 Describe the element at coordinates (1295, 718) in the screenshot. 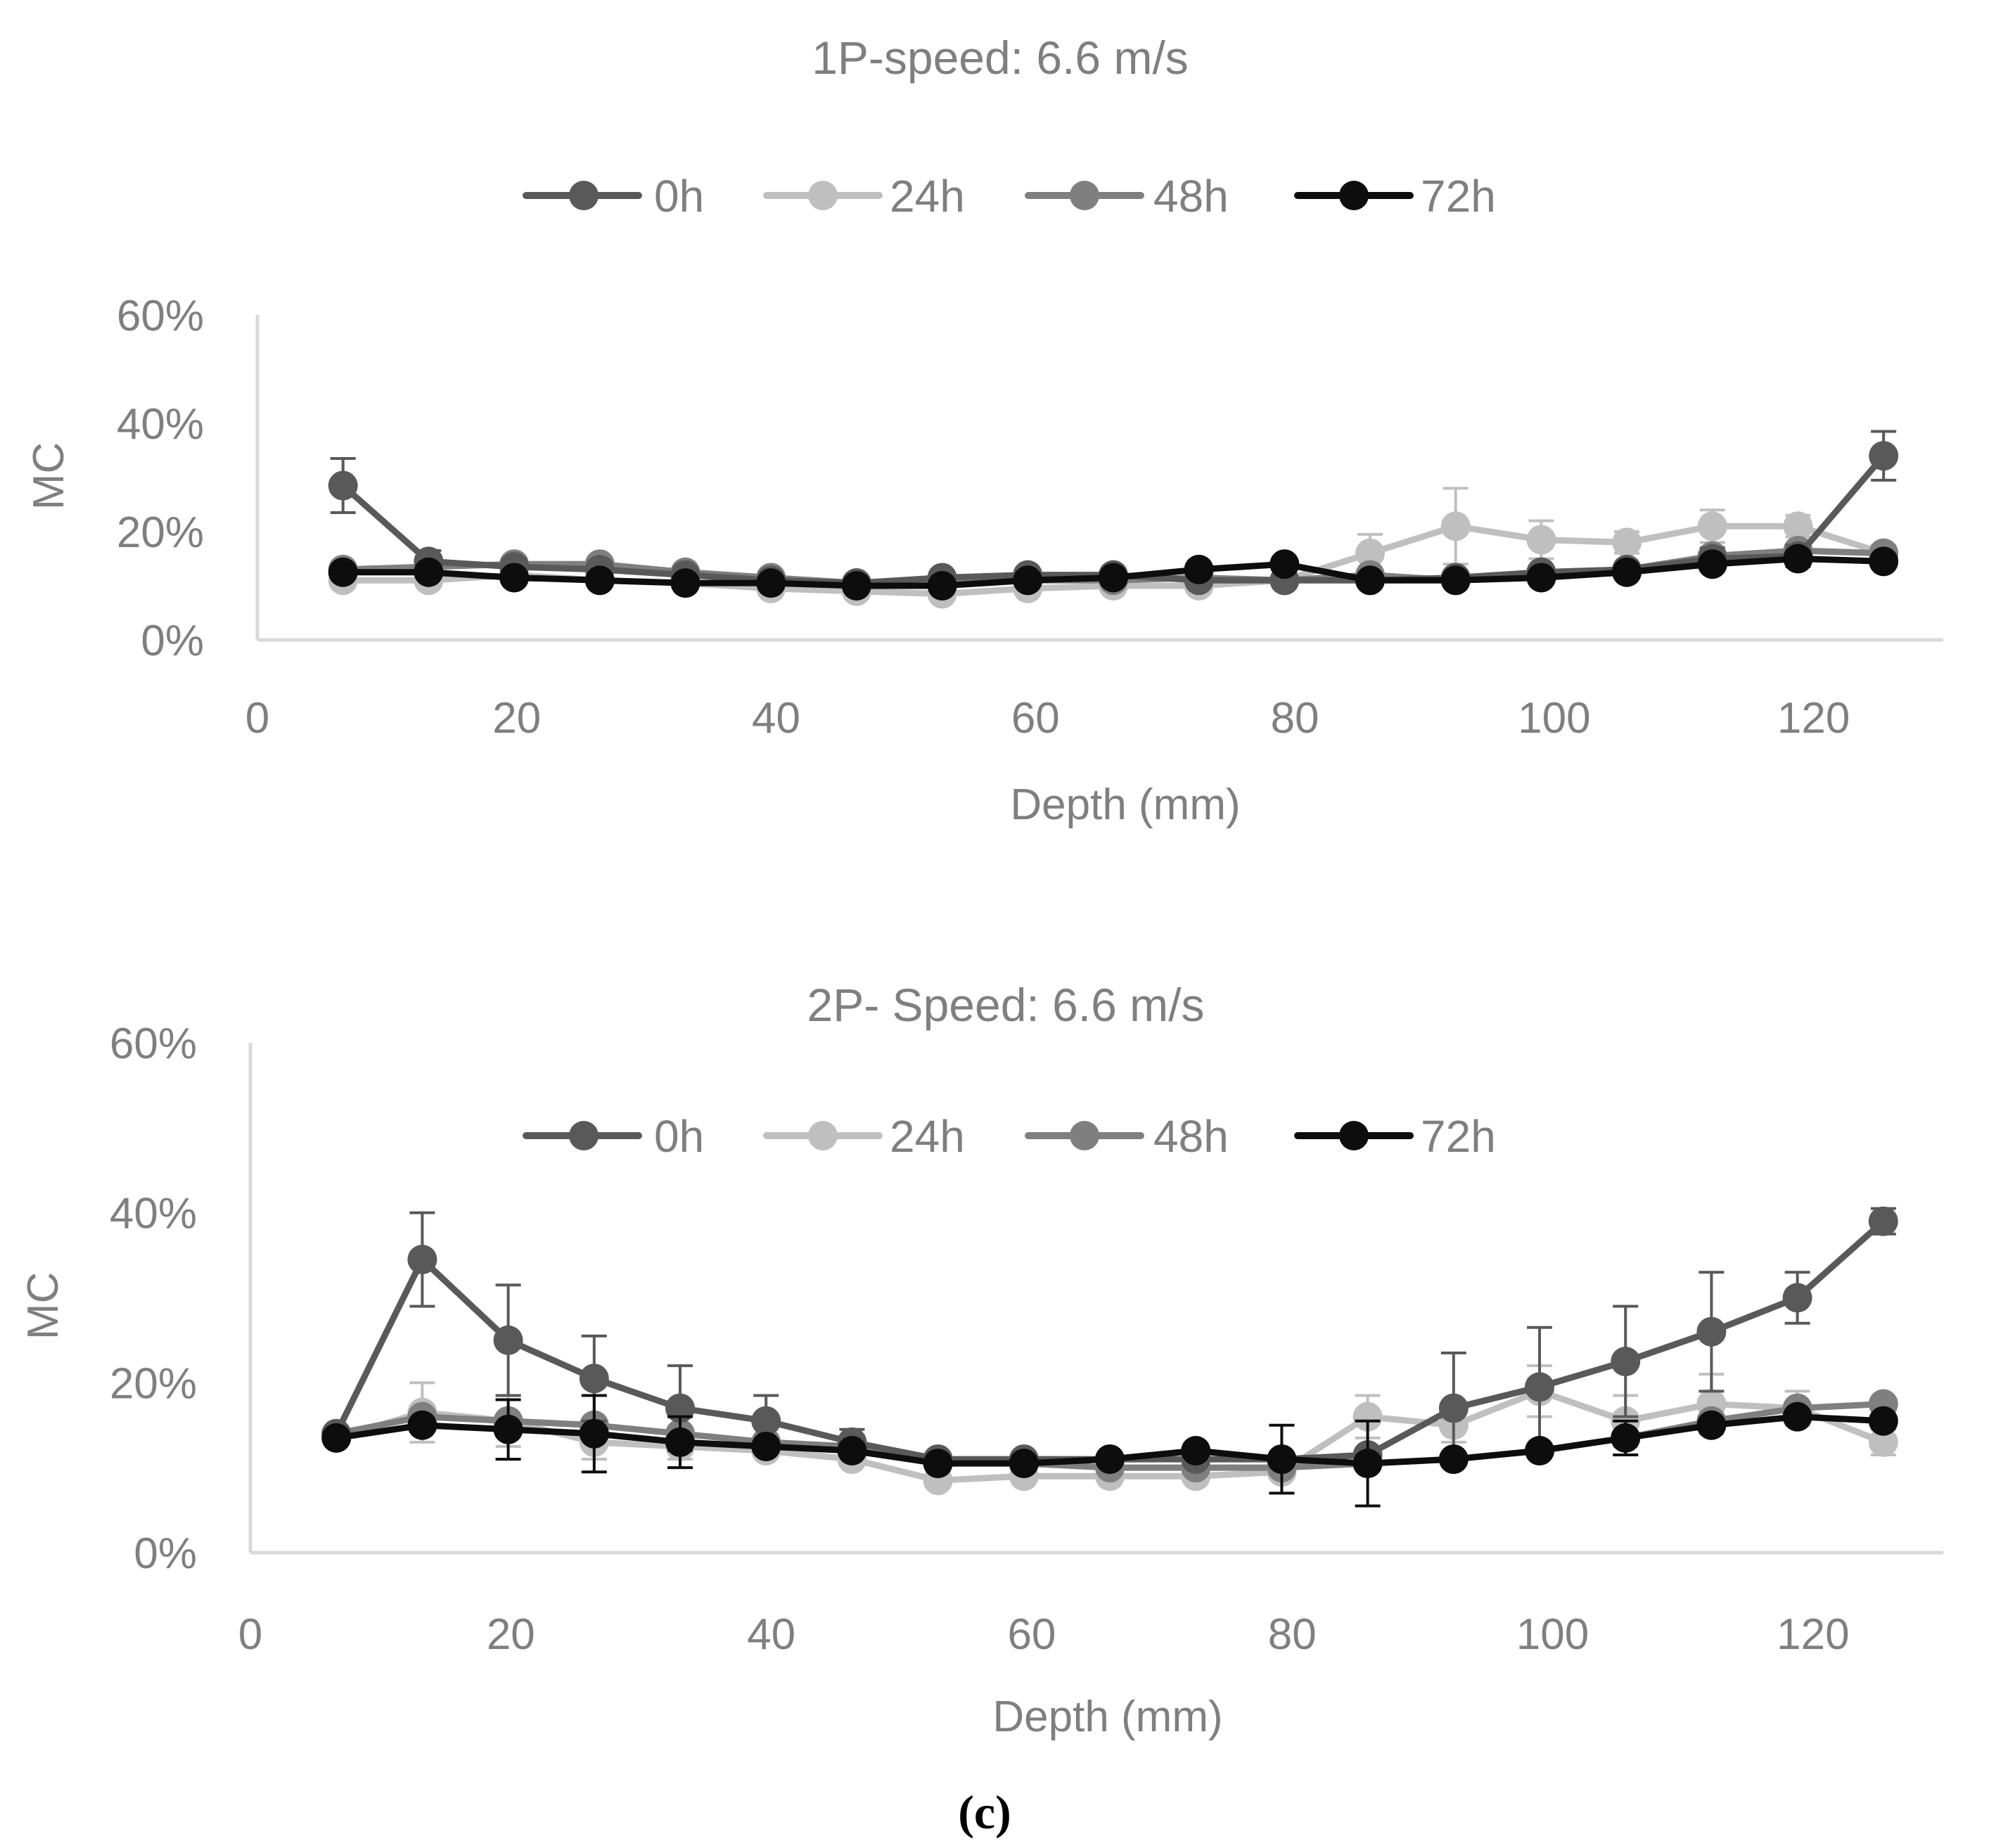

I see `x-tick-label: 80` at that location.